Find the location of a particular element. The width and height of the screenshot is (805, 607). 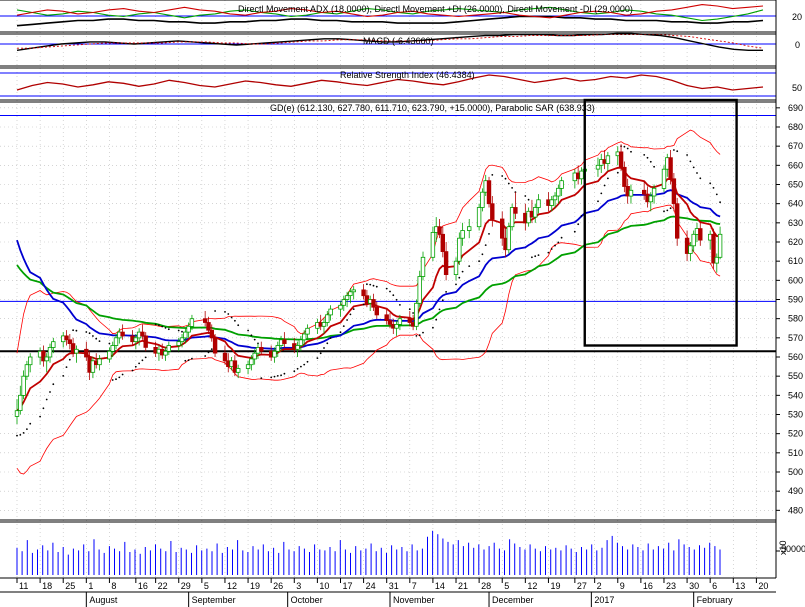

price-tick-label: 670 is located at coordinates (795, 146).